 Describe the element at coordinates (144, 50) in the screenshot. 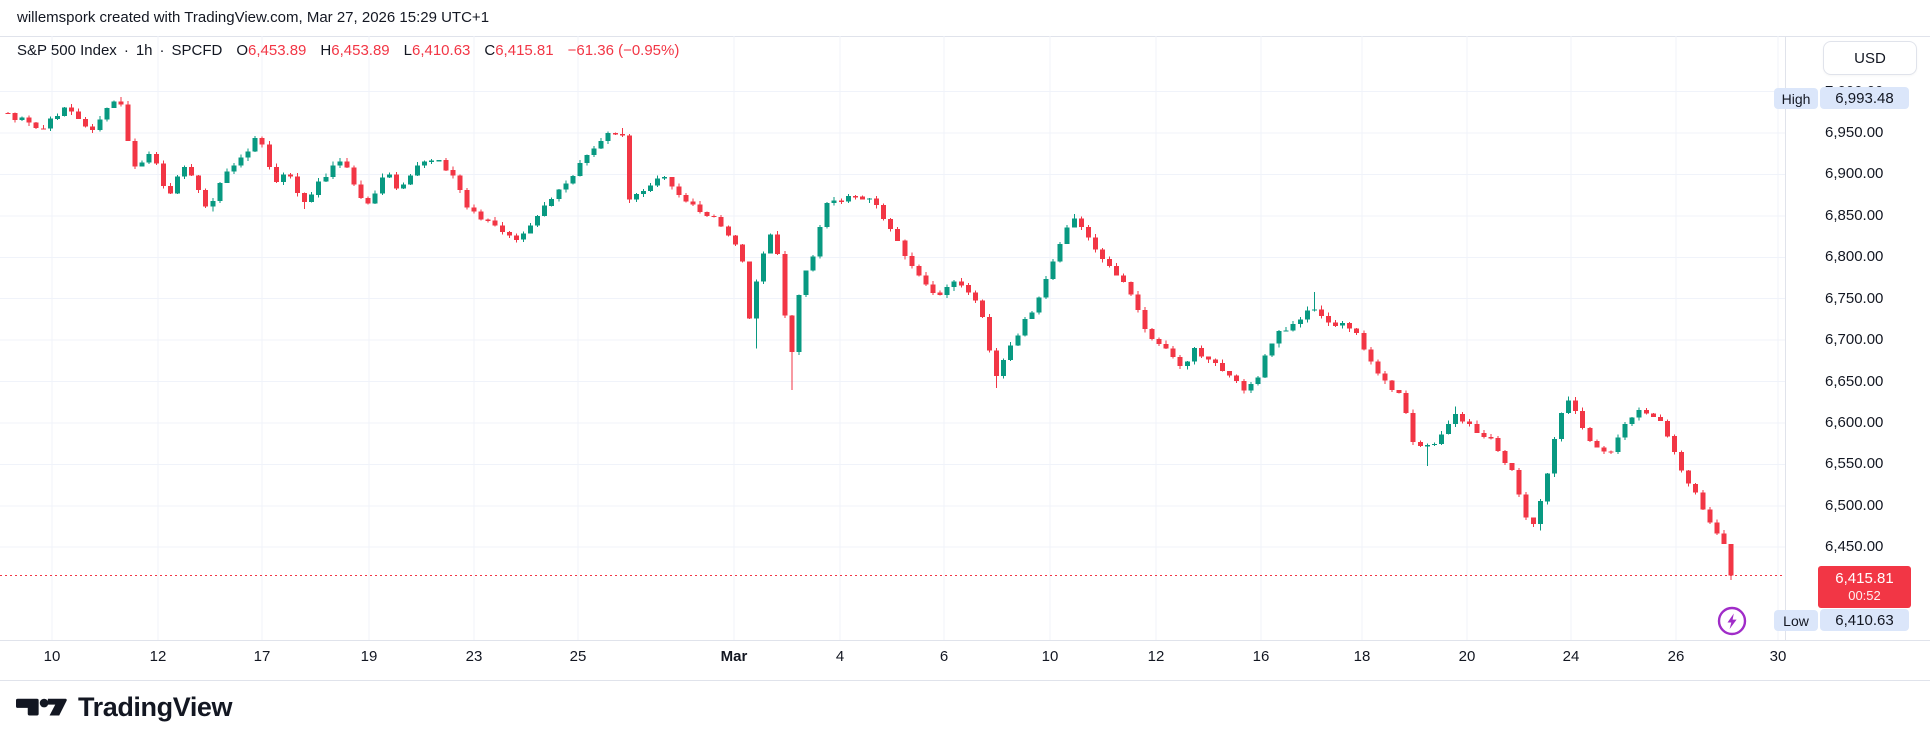

I see `interval-label: 1h` at that location.